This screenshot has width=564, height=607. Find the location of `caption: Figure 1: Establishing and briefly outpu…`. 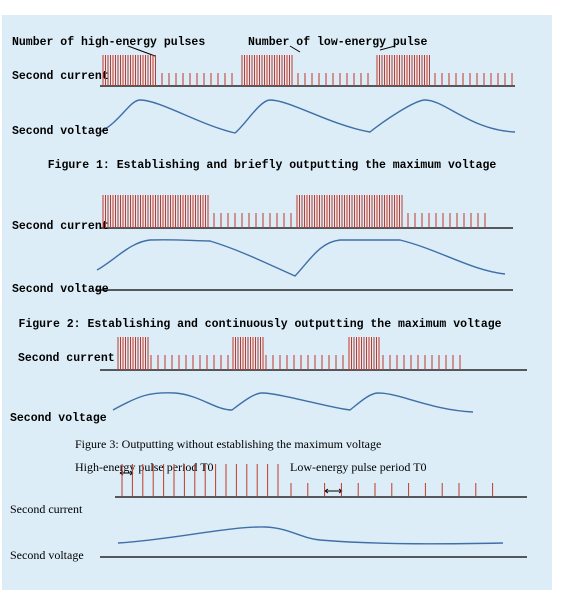

caption: Figure 1: Establishing and briefly outpu… is located at coordinates (272, 165).